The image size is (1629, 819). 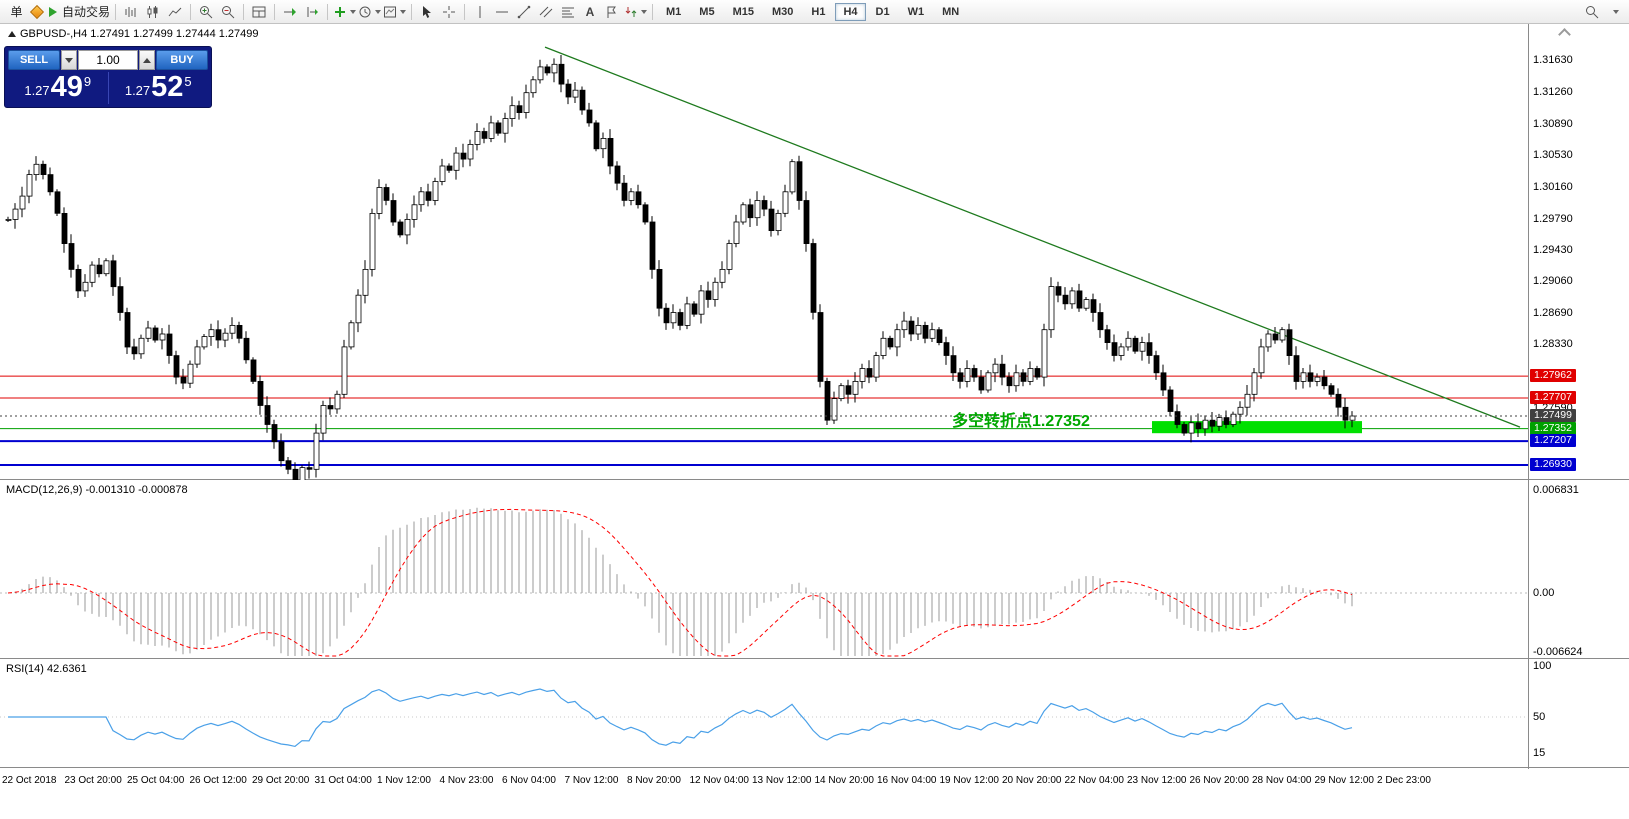 I want to click on templates-button, so click(x=395, y=12).